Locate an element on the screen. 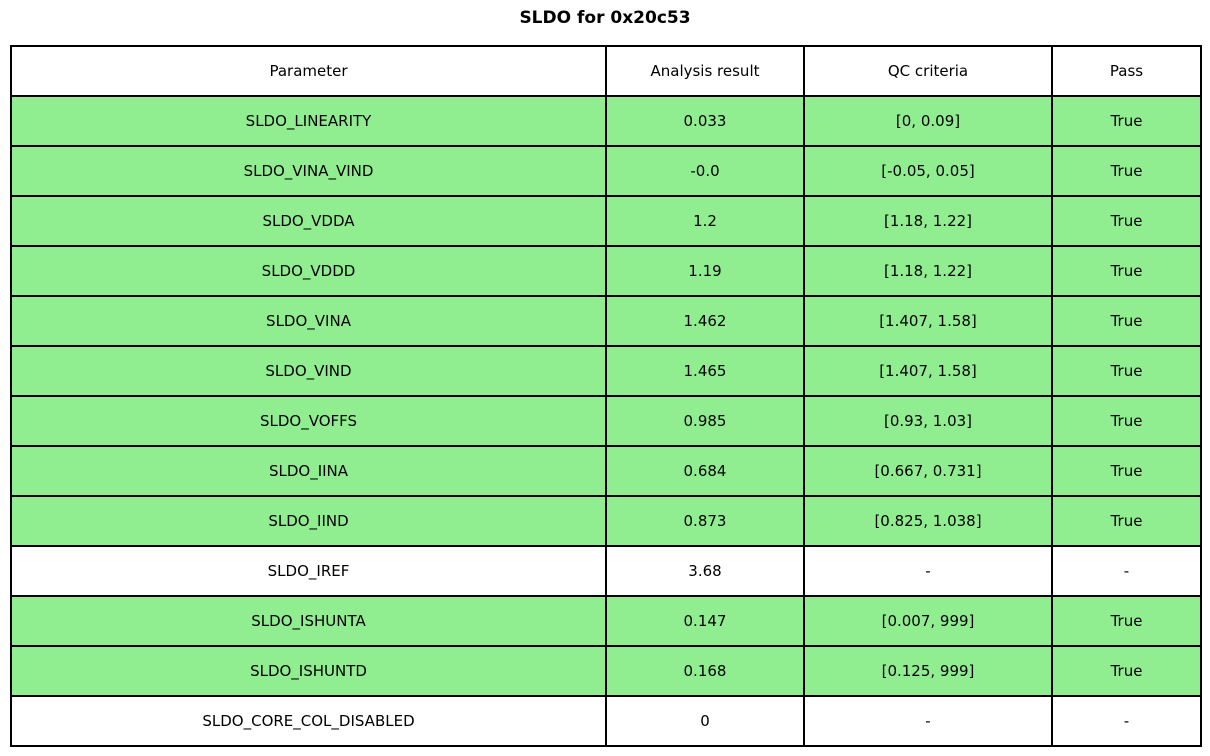  table-row: SLDO_VINA 1.462 [1.407, 1.58] True is located at coordinates (606, 321).